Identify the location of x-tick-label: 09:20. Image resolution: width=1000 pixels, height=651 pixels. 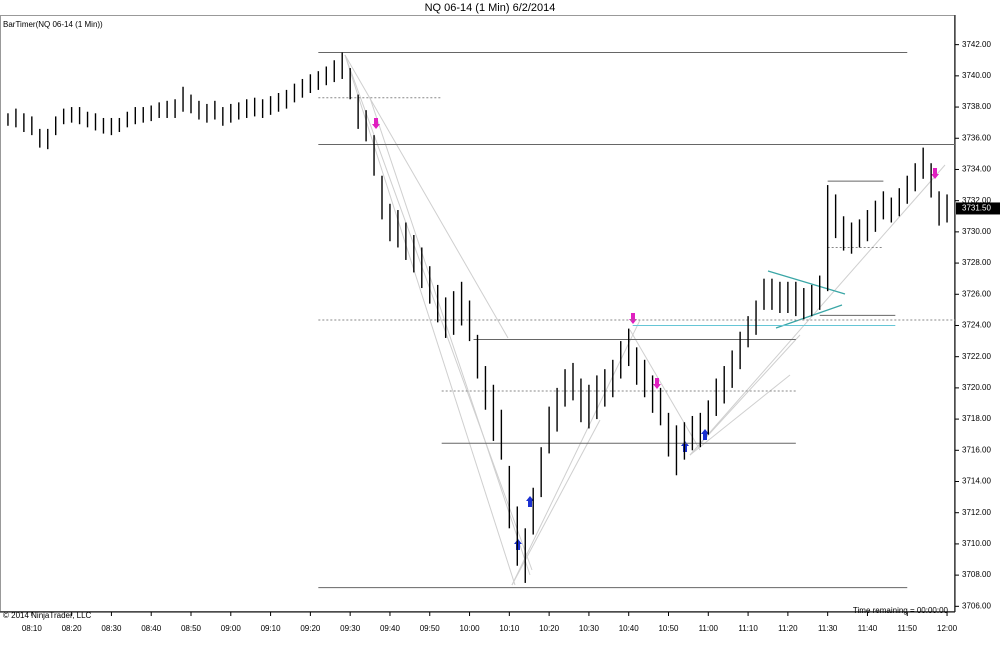
(310, 628).